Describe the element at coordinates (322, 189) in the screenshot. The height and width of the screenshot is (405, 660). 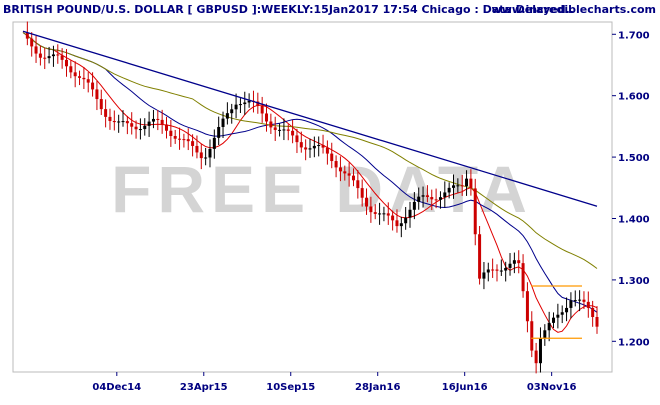
I see `watermark-text: FREE DATA` at that location.